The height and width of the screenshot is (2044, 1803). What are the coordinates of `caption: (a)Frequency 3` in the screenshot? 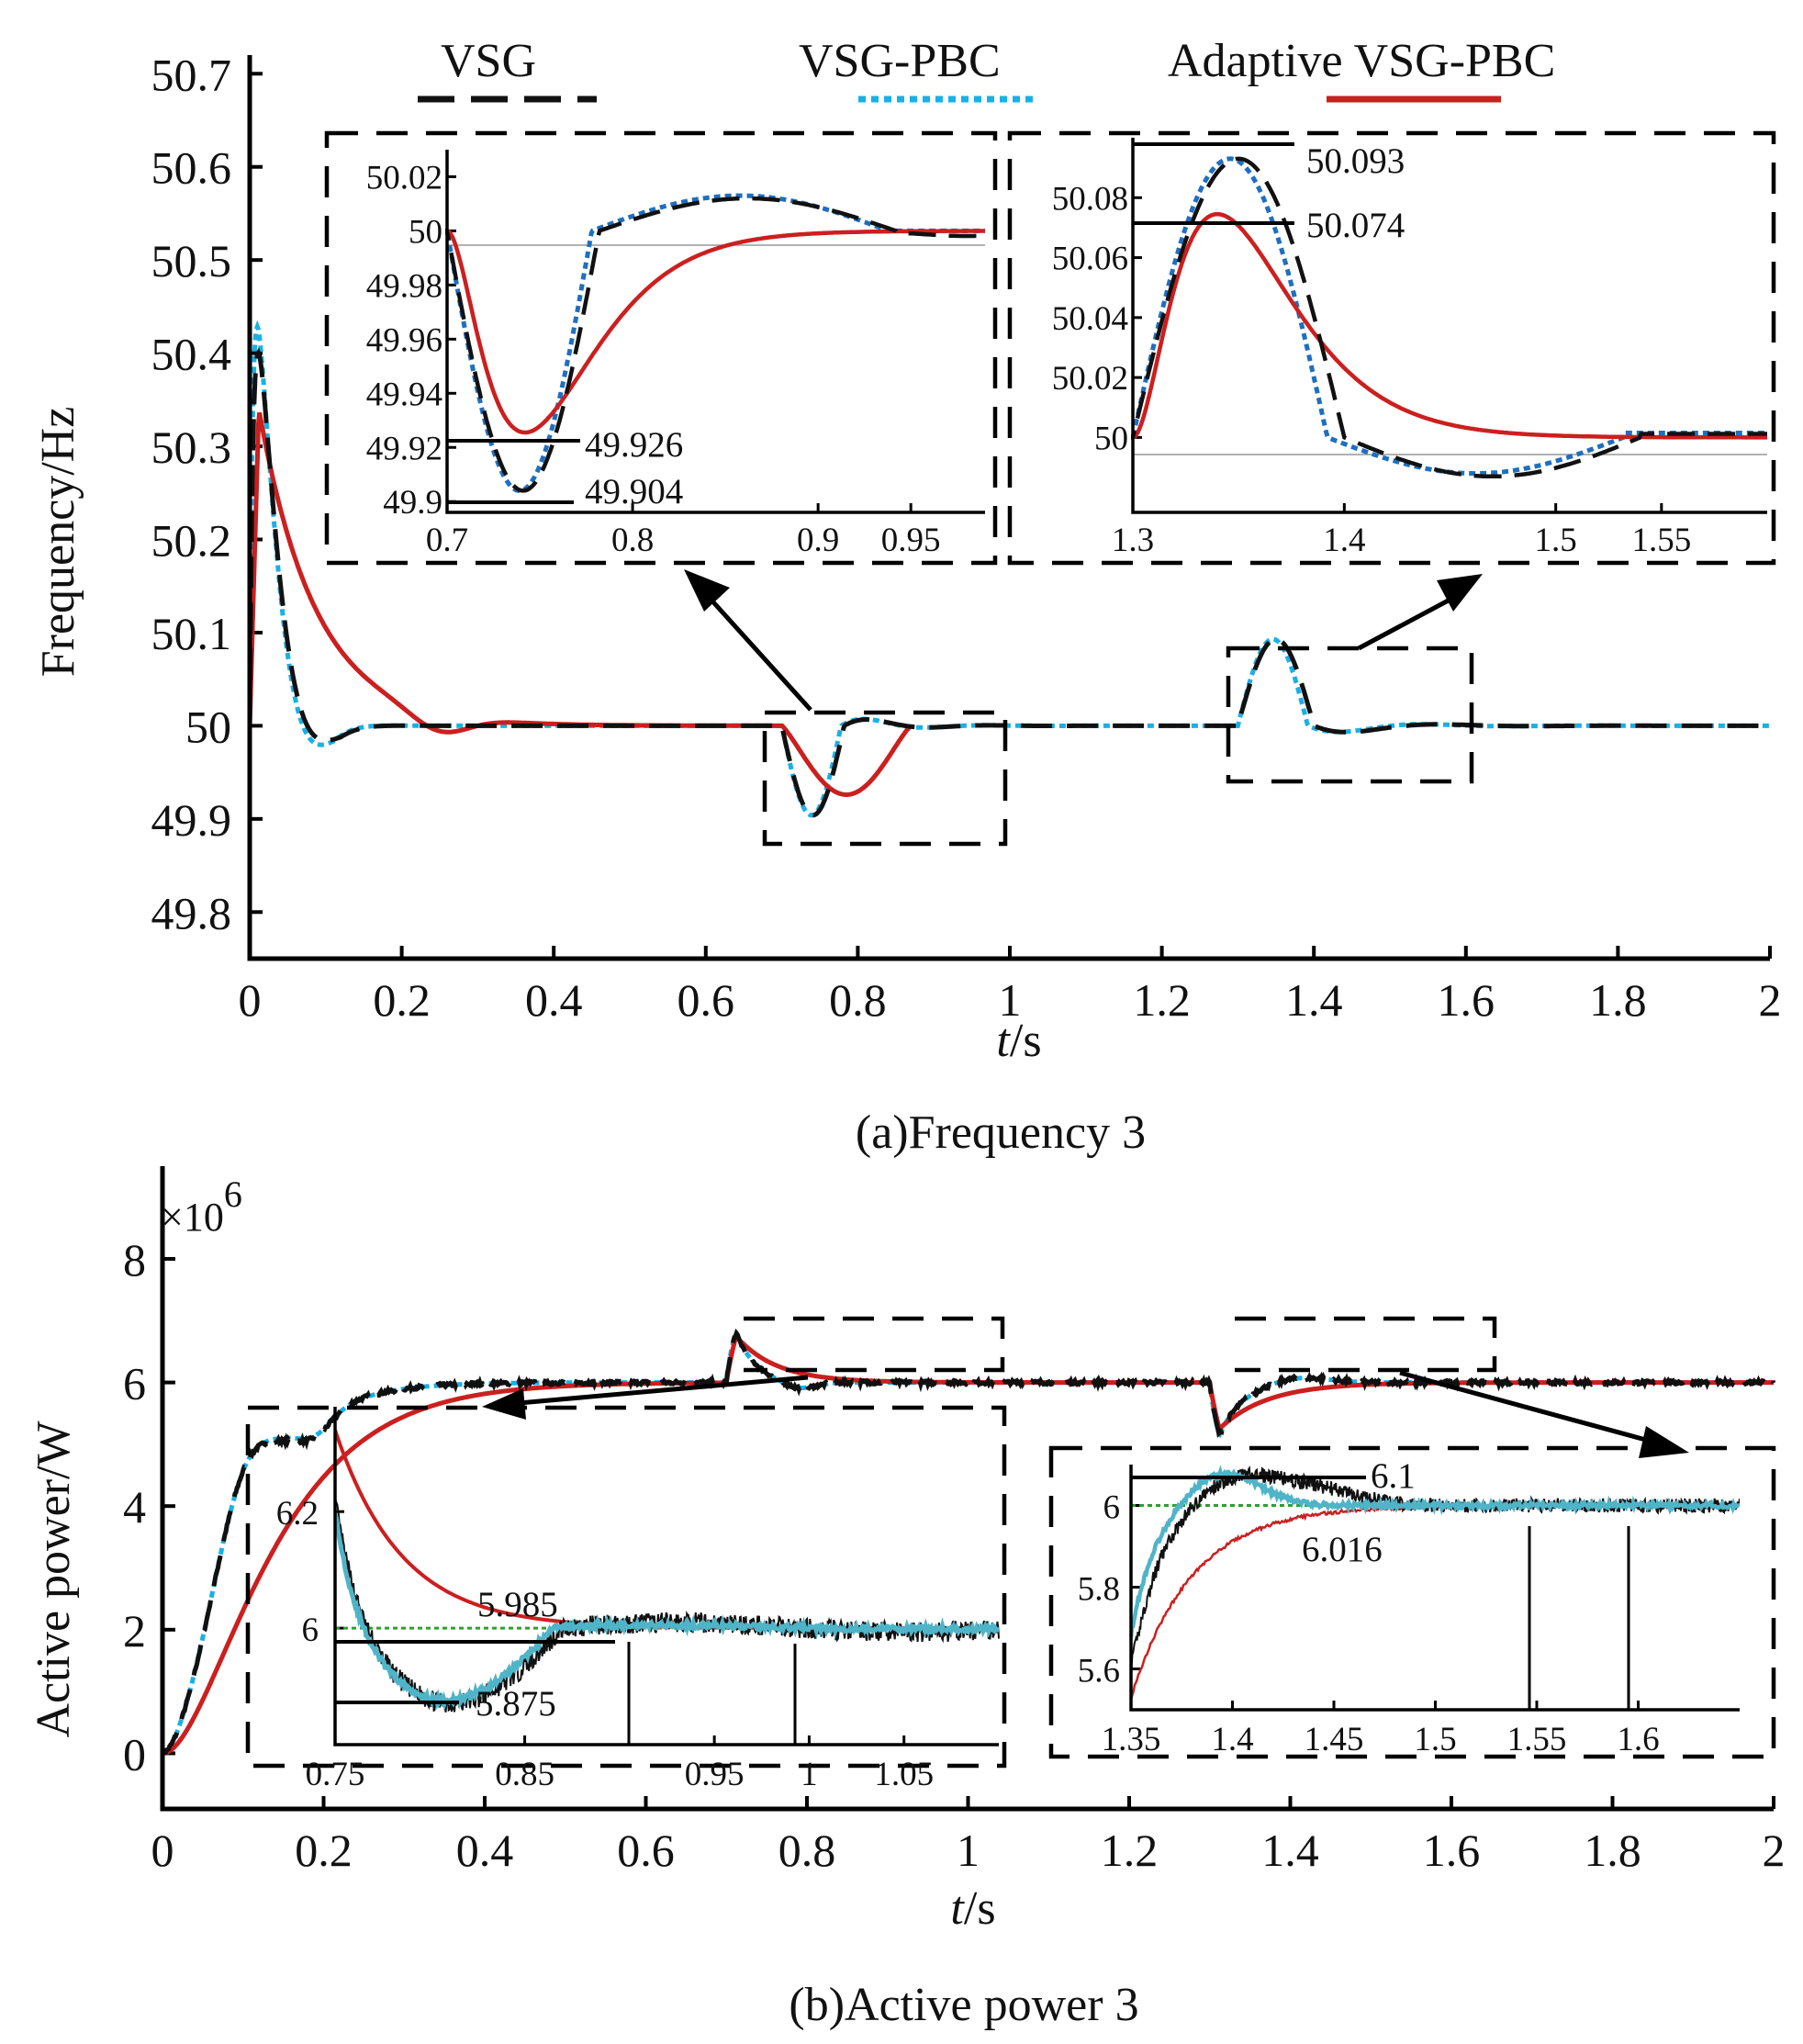 It's located at (1001, 1132).